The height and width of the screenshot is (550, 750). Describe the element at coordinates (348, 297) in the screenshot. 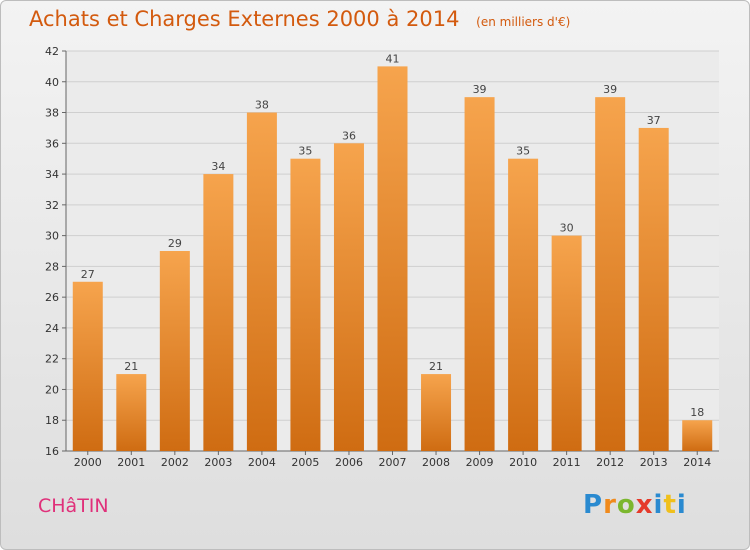

I see `bar-2006` at that location.